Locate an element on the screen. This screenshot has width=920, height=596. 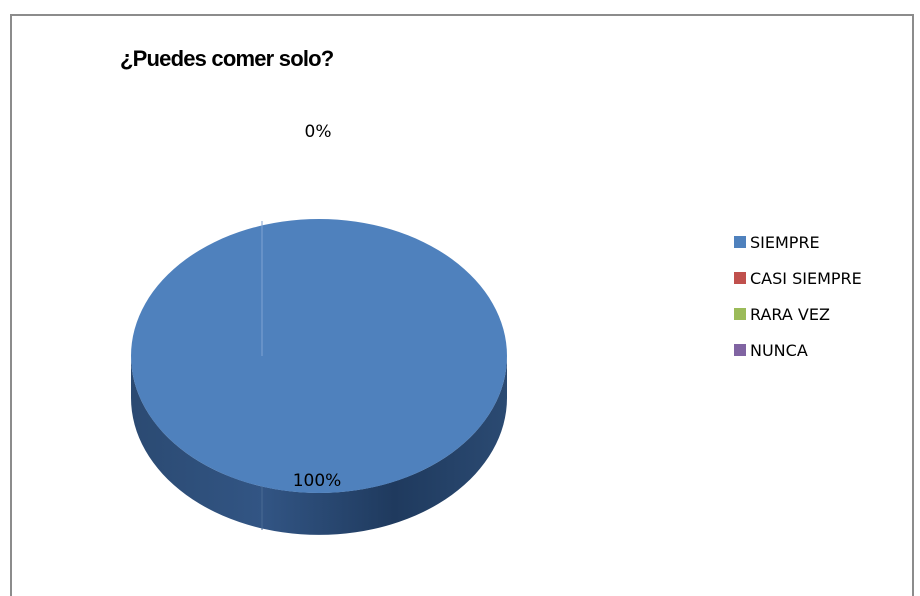
data-label-siempre: 100% is located at coordinates (317, 481).